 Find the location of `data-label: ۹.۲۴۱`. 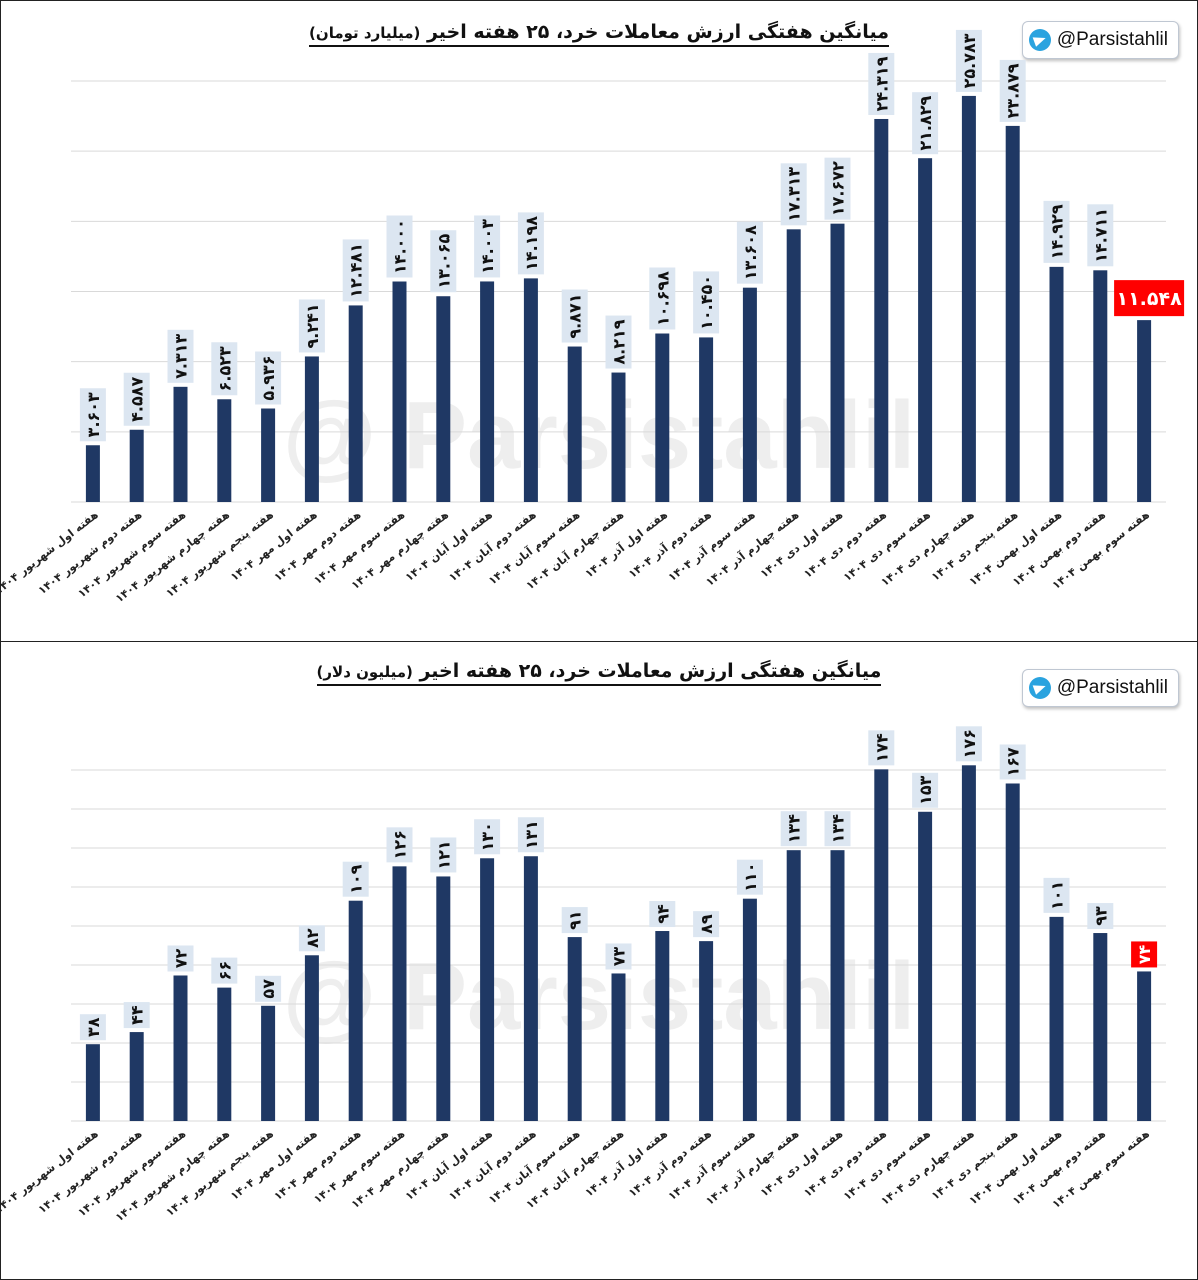

data-label: ۹.۲۴۱ is located at coordinates (312, 325).